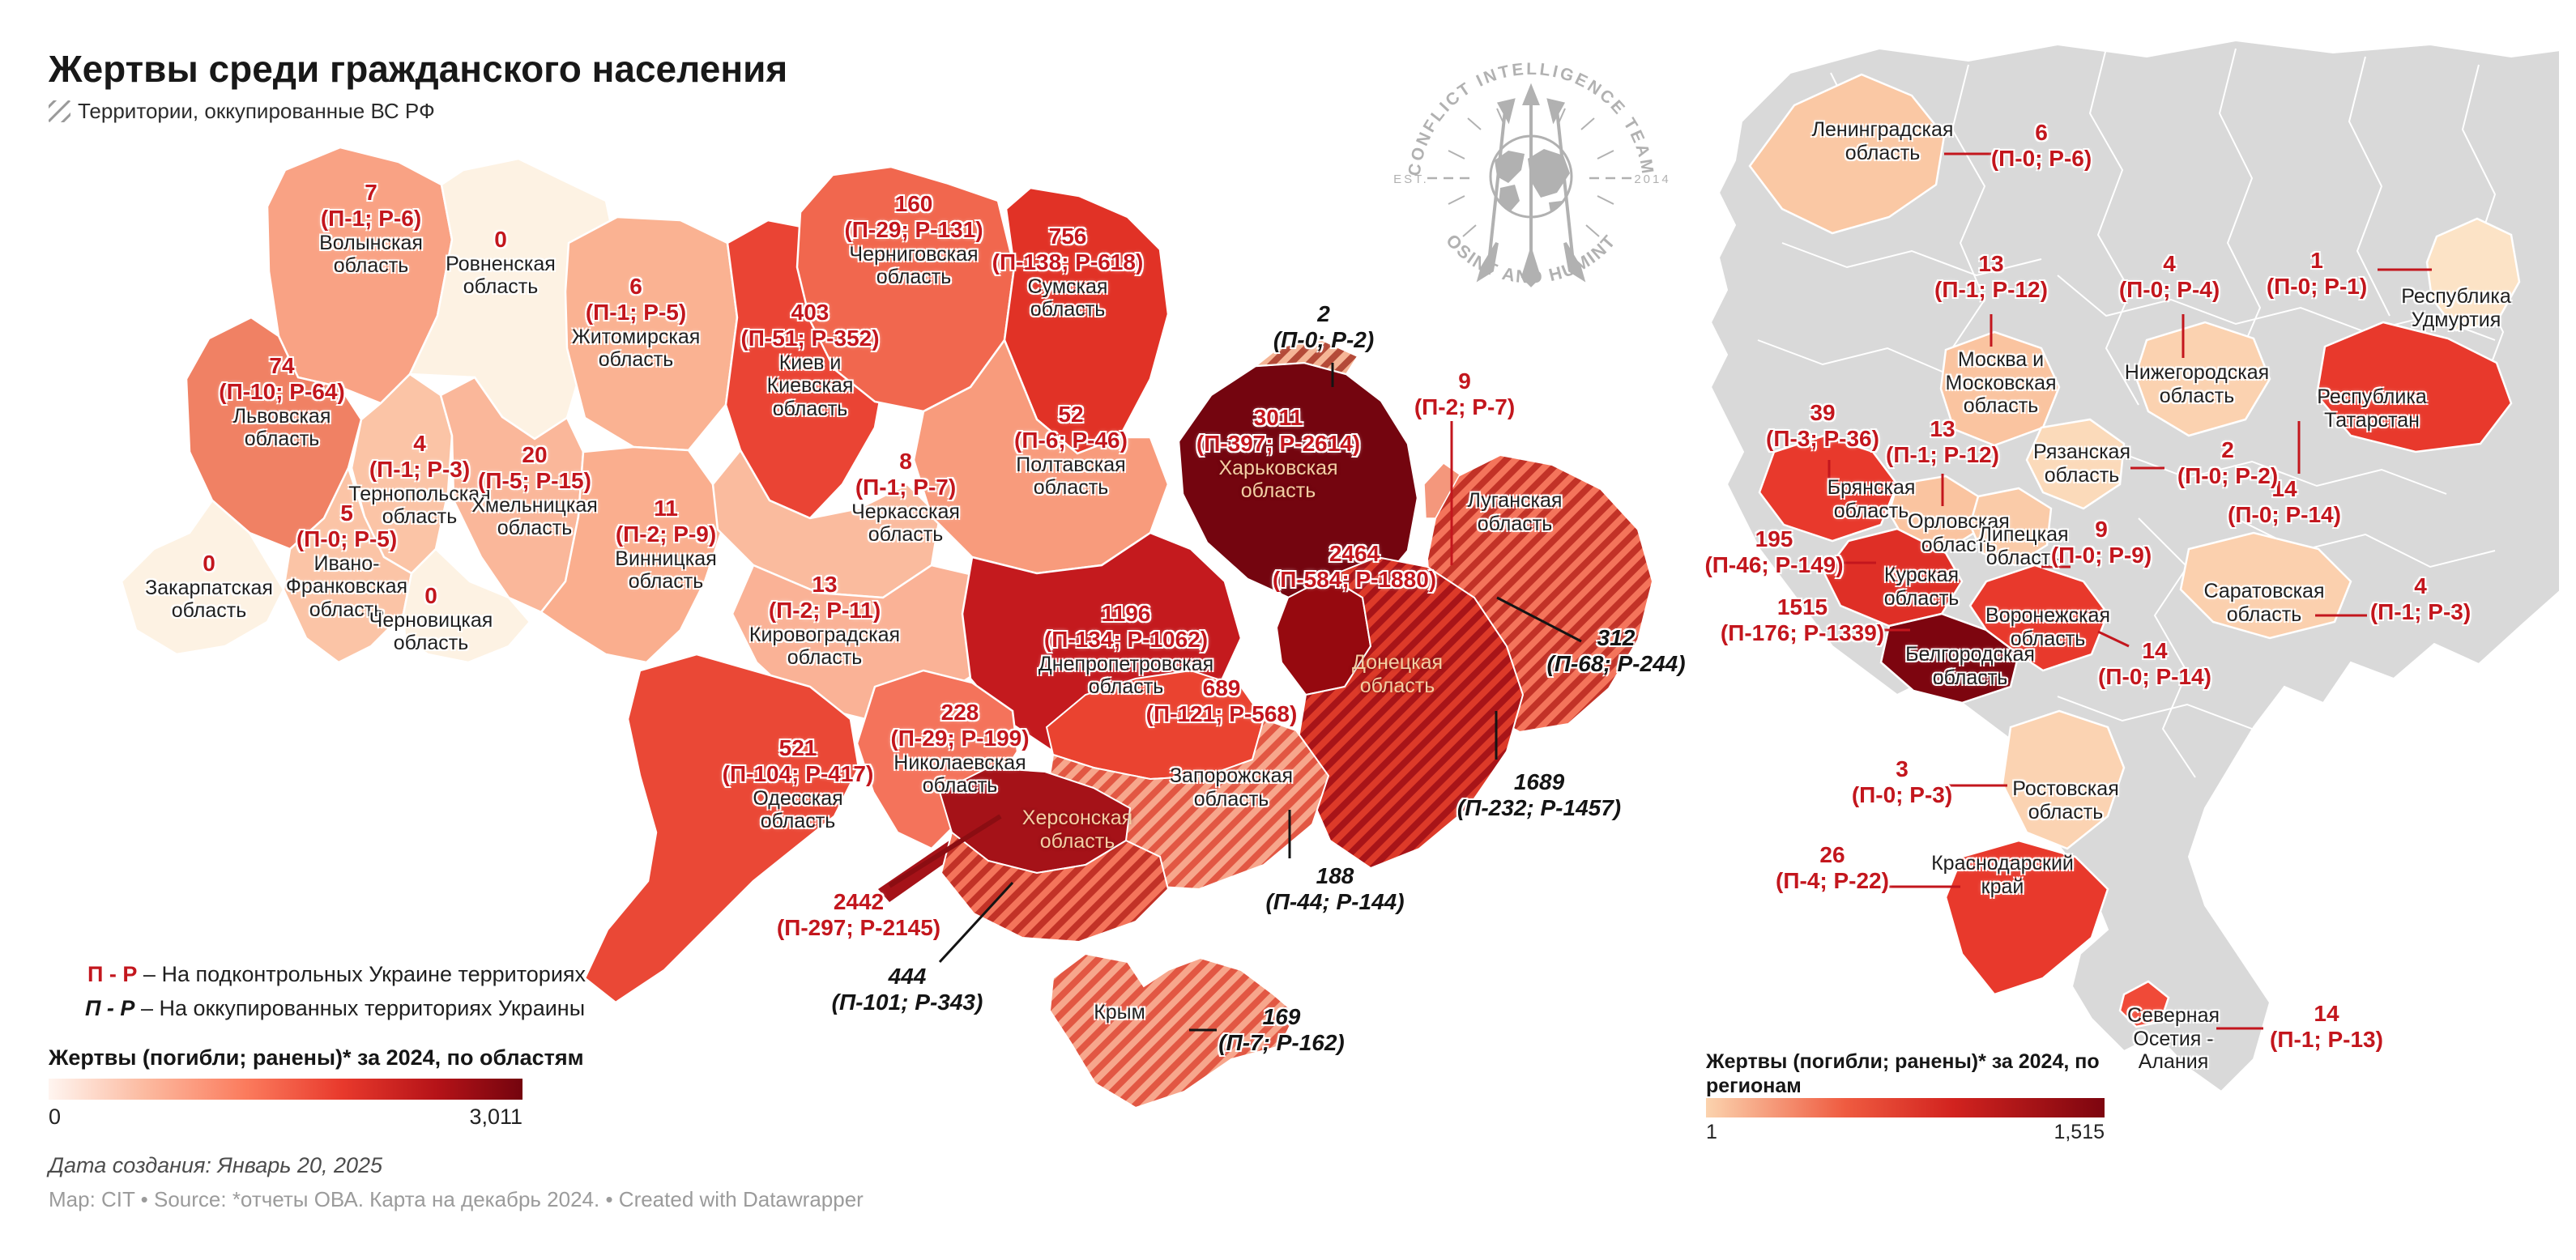  What do you see at coordinates (1068, 249) in the screenshot?
I see `value-ua-sumska: 756 (П-138; Р-618)` at bounding box center [1068, 249].